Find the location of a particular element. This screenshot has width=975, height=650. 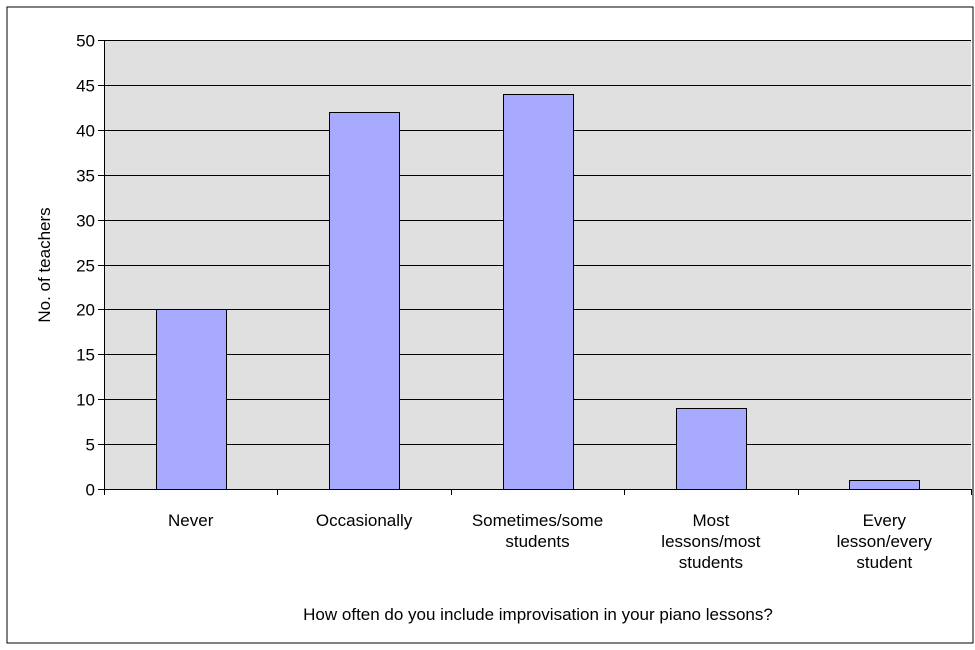

x-category-label: Sometimes/some students is located at coordinates (537, 531).